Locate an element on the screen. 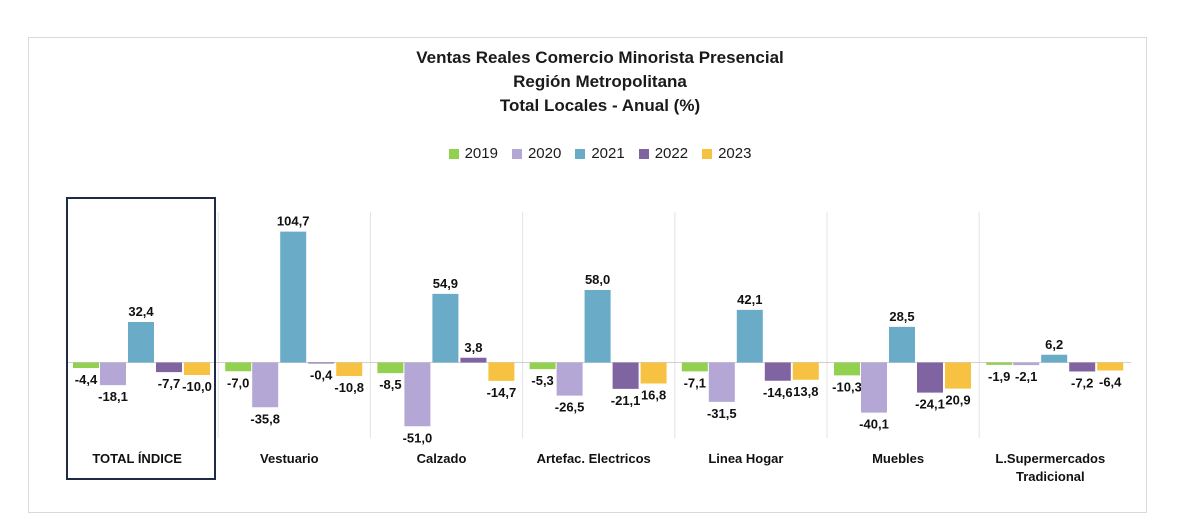  data-label-2020-1: -35,8 is located at coordinates (265, 418).